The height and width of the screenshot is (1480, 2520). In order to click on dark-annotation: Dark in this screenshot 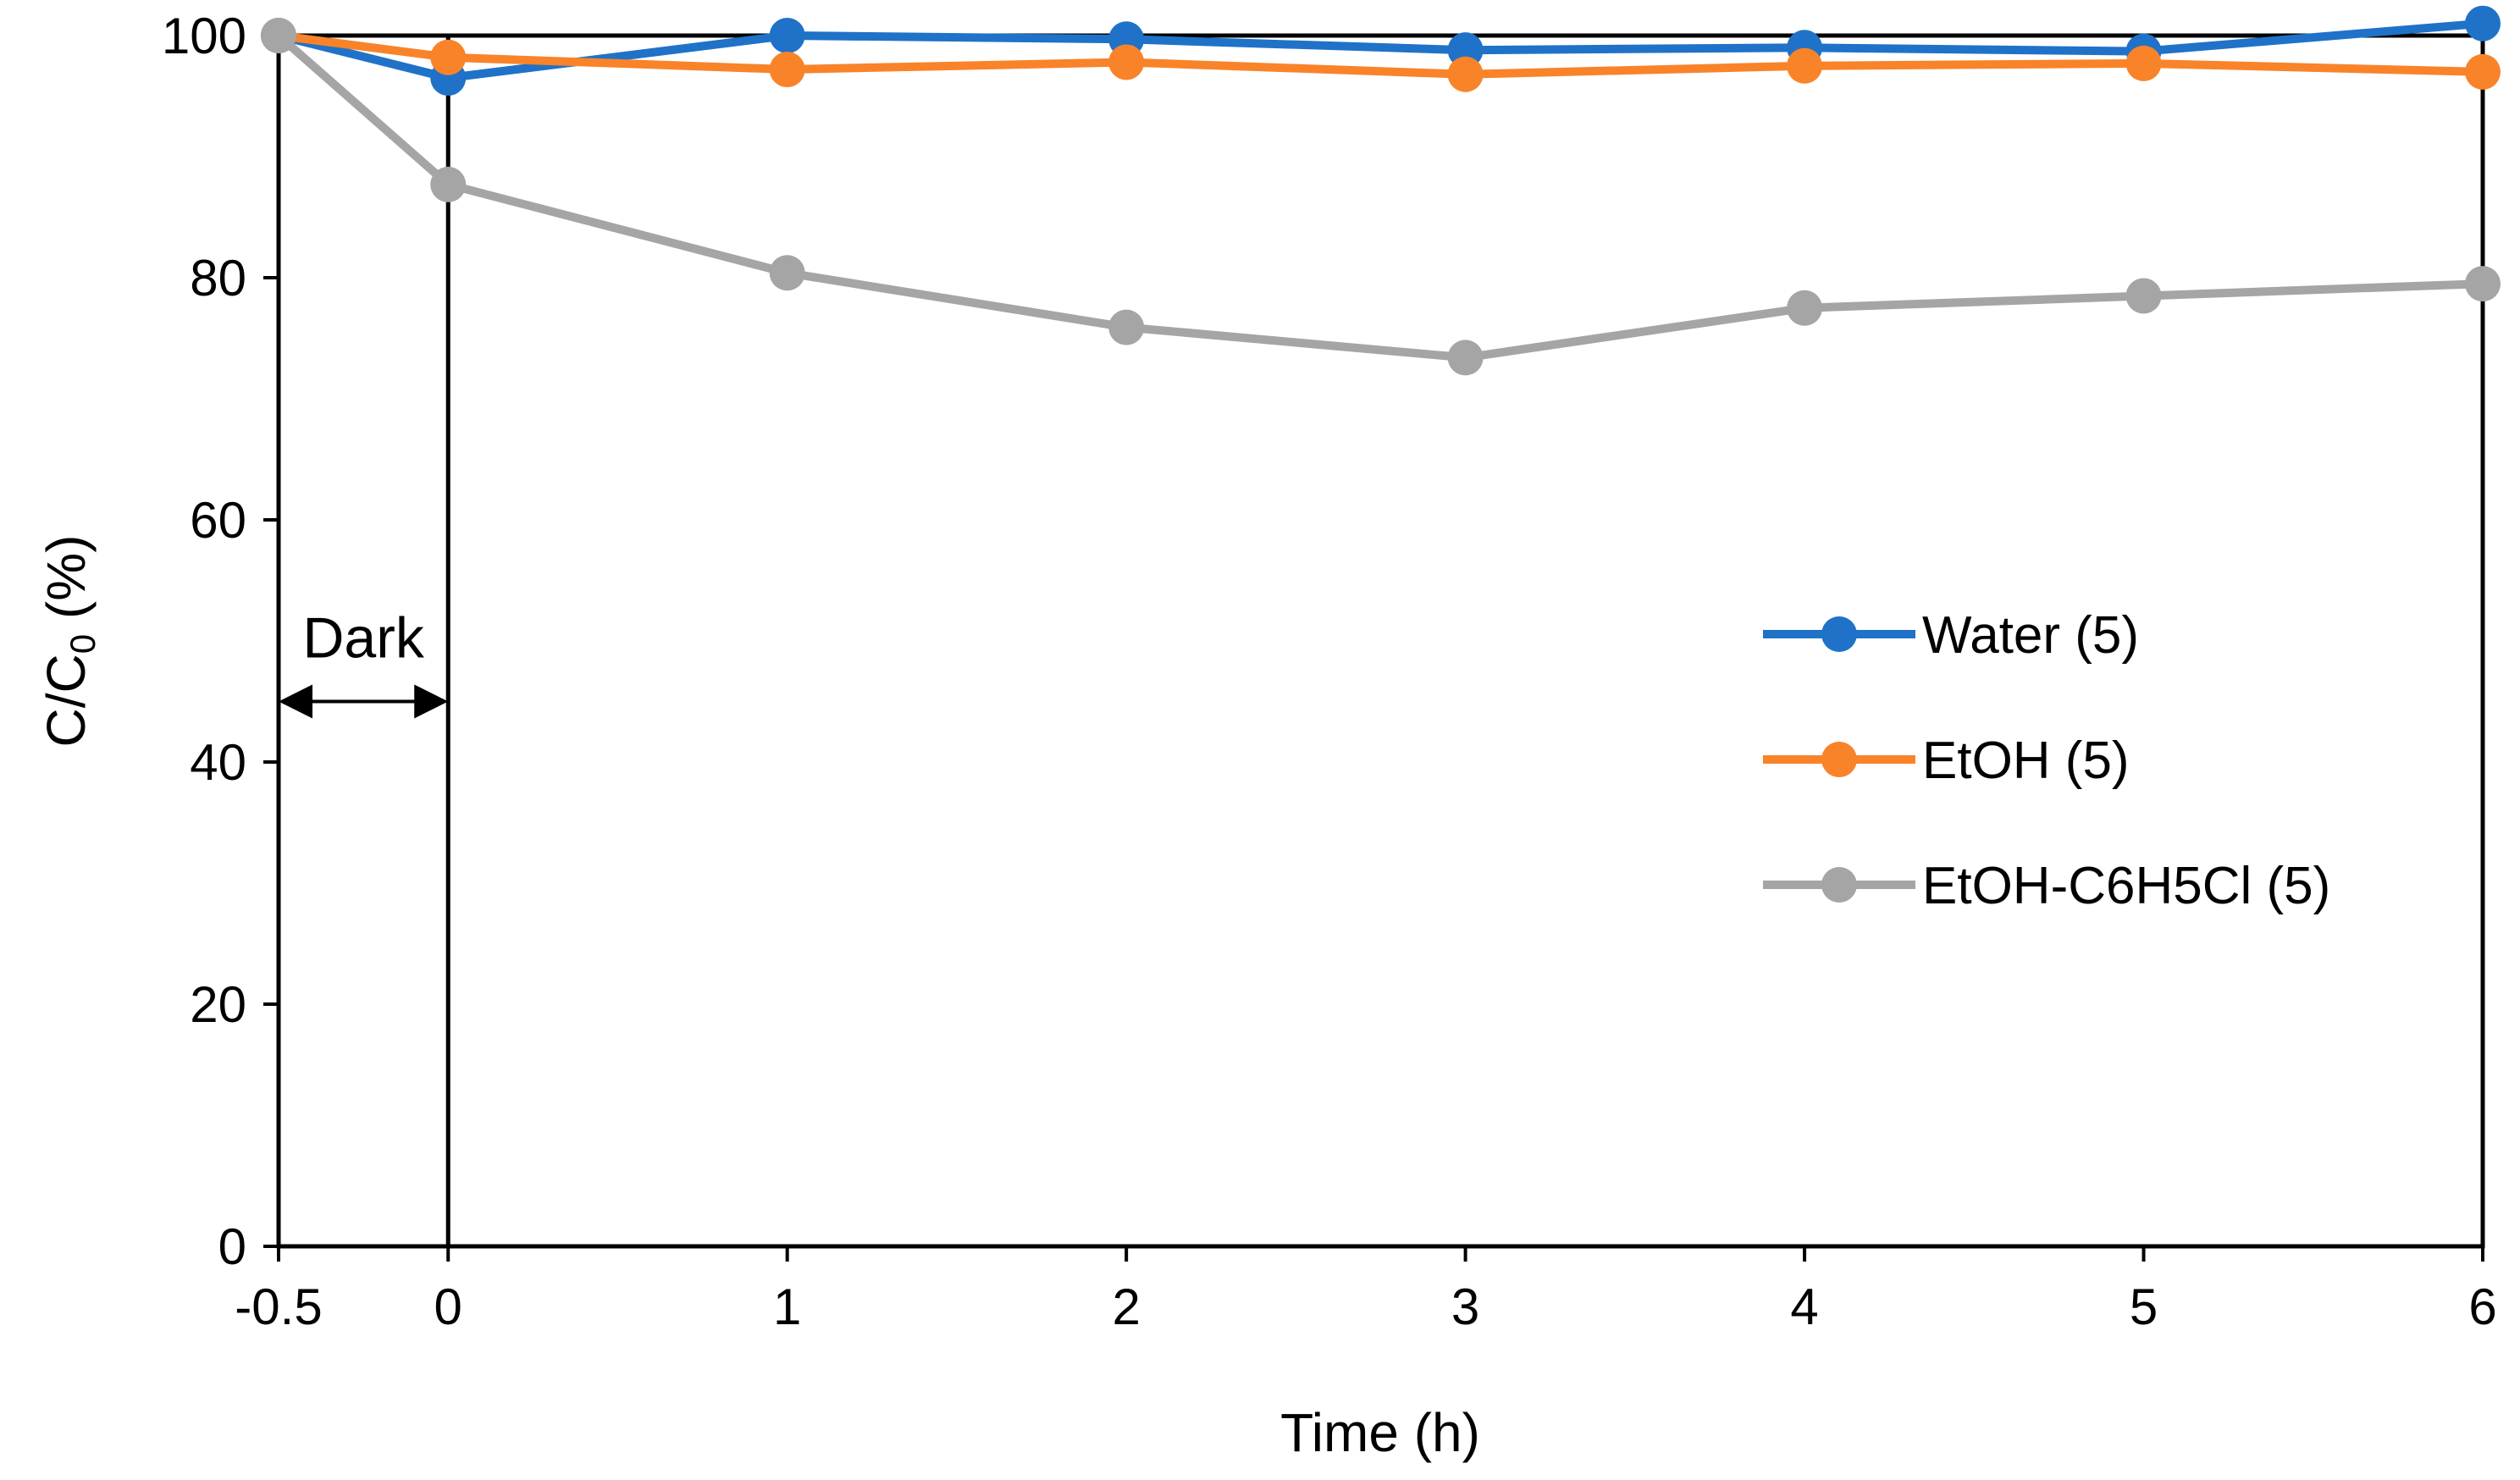, I will do `click(364, 662)`.